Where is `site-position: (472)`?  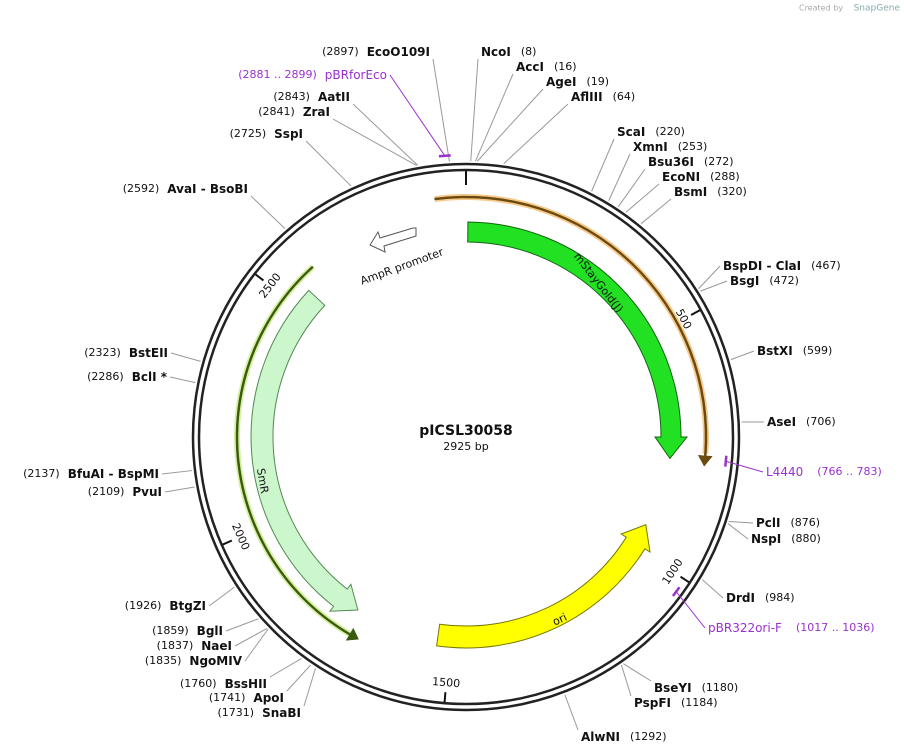
site-position: (472) is located at coordinates (784, 280).